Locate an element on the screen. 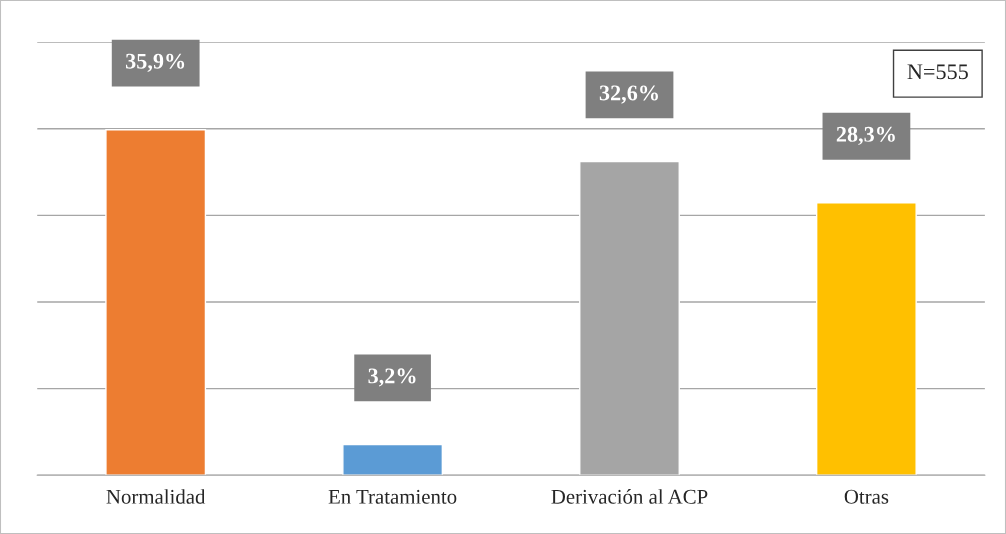 The image size is (1006, 534). x-tick-label: Otras is located at coordinates (866, 496).